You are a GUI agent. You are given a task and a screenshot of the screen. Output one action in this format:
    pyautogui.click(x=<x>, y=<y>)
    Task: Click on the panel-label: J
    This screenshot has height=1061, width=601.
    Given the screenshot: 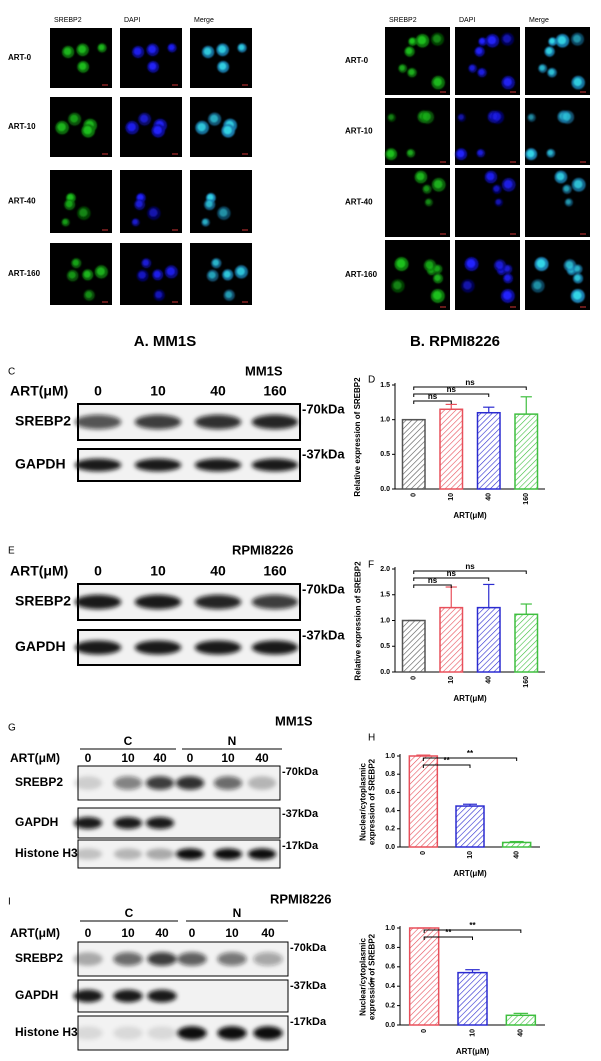 What is the action you would take?
    pyautogui.click(x=370, y=982)
    